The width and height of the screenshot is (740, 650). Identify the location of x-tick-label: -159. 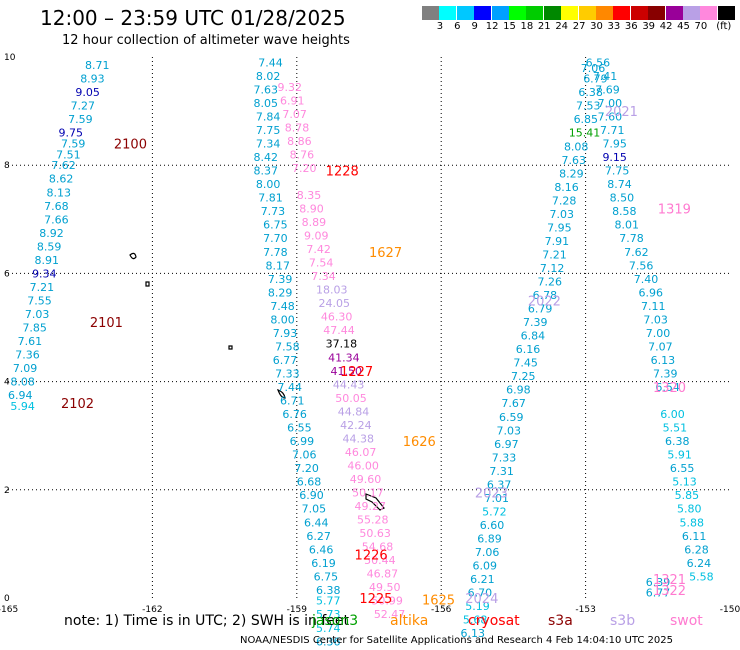
(297, 610).